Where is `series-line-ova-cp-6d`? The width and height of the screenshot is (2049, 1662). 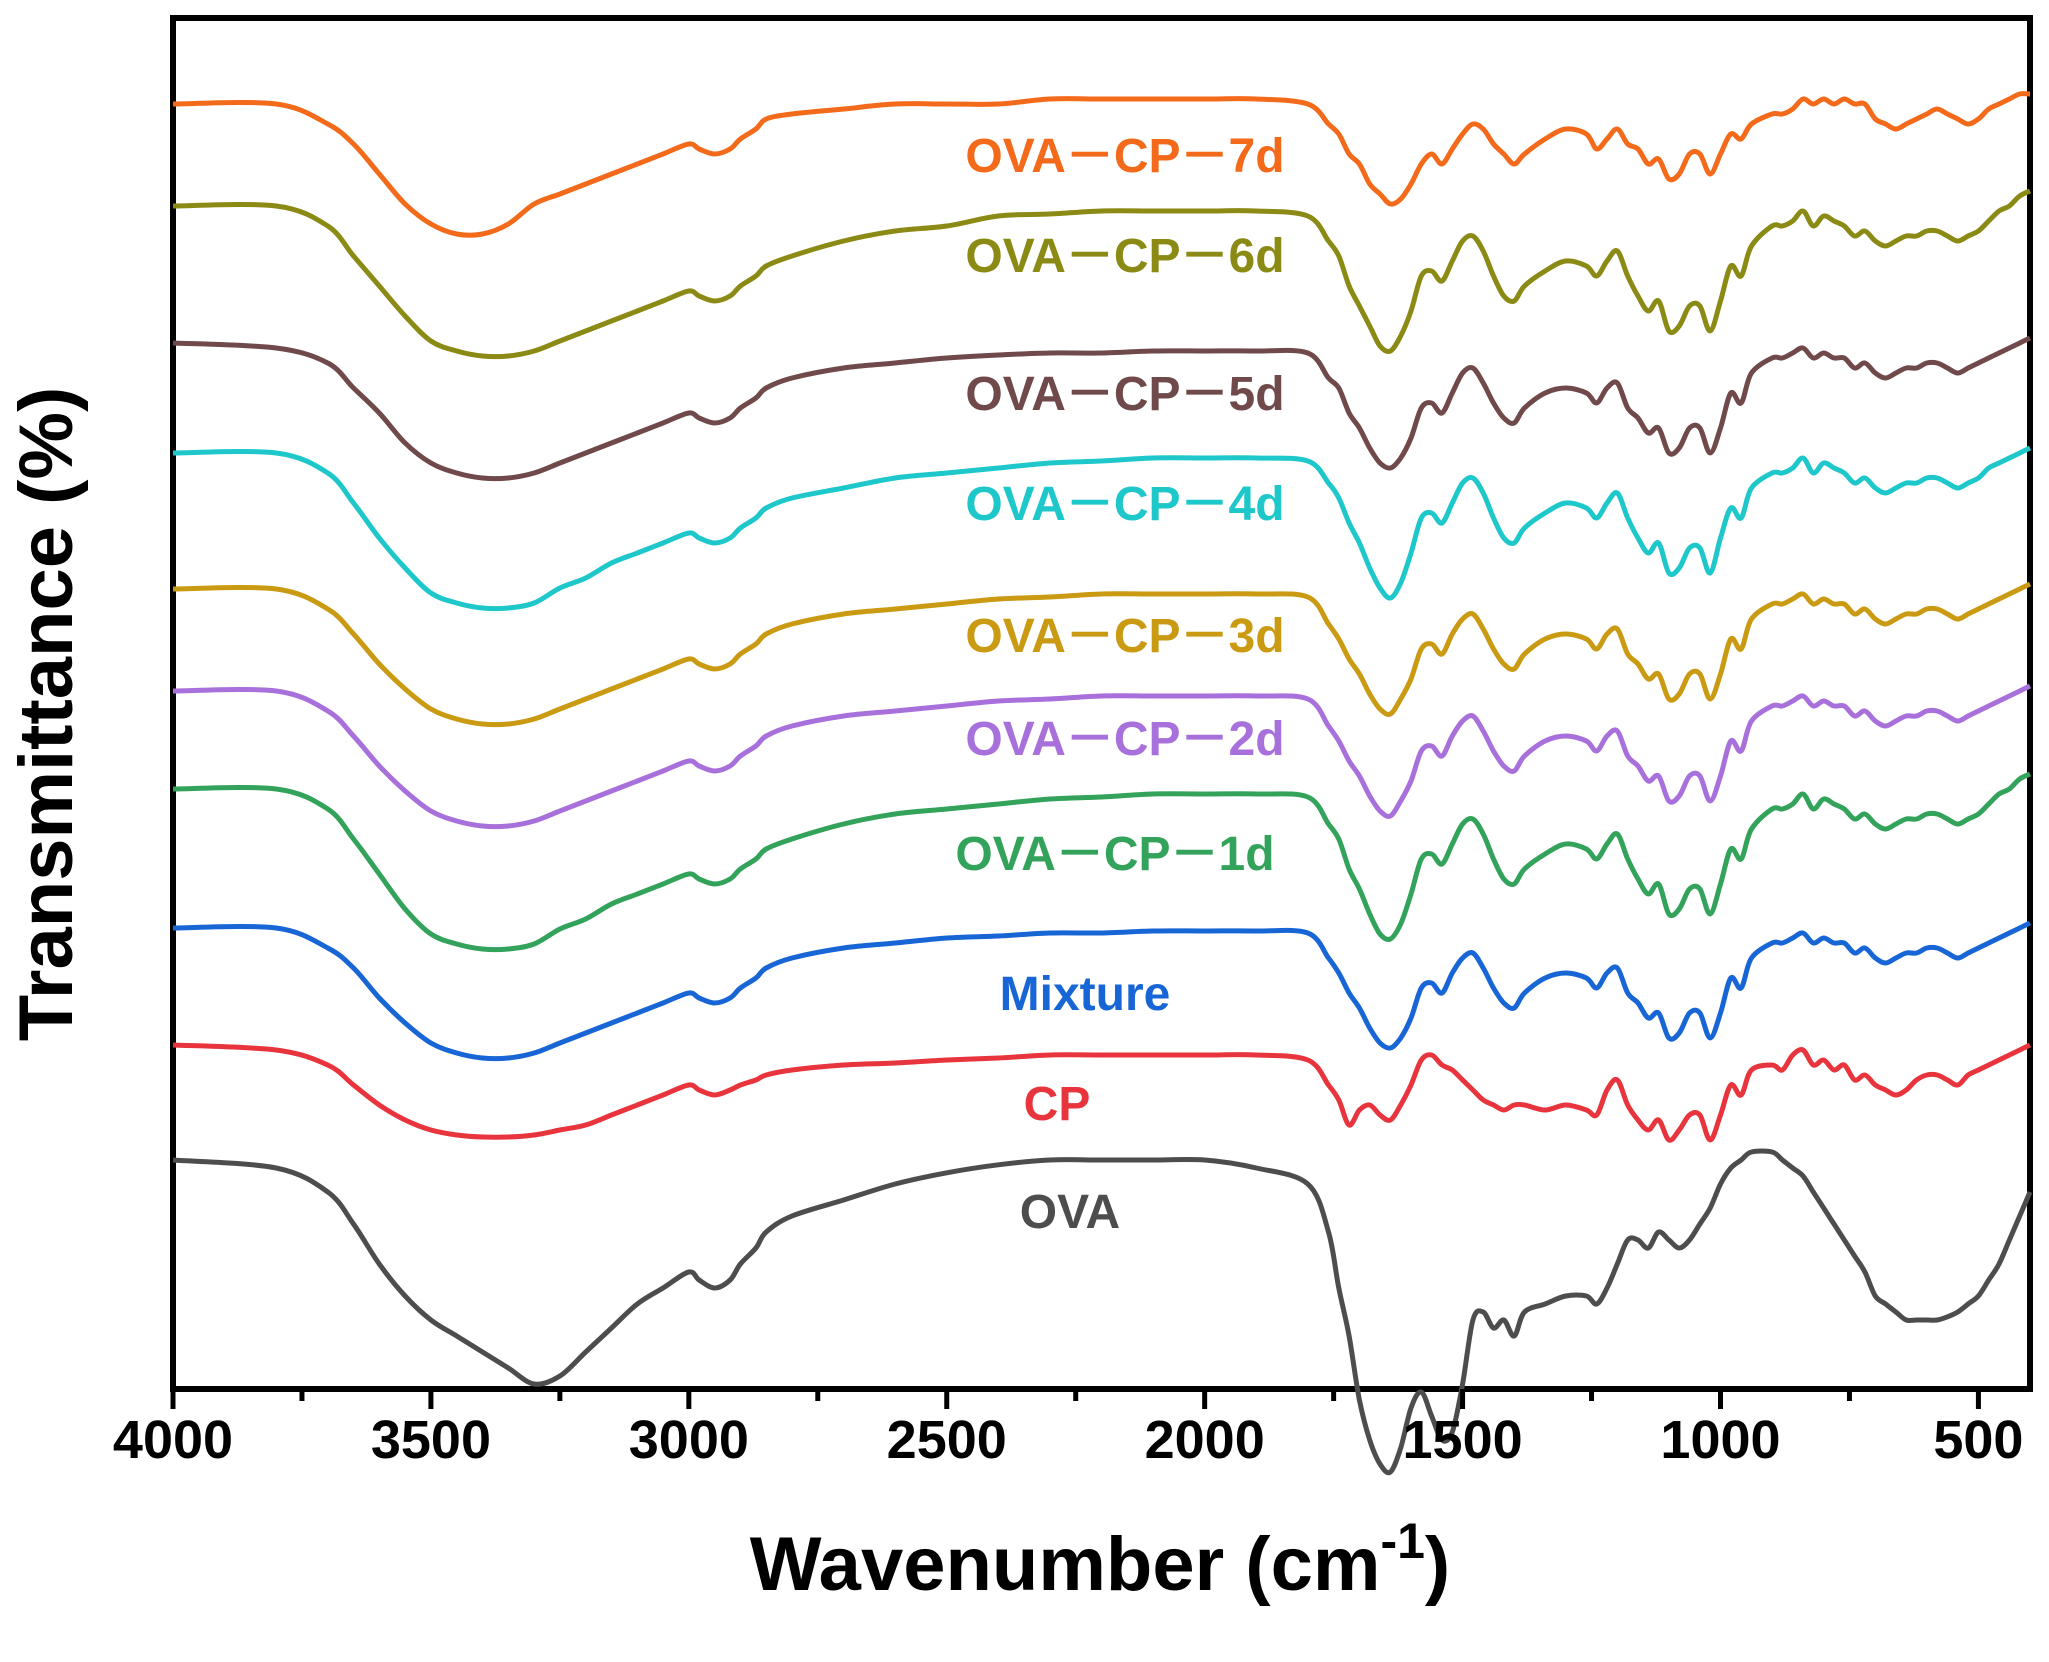 series-line-ova-cp-6d is located at coordinates (1102, 274).